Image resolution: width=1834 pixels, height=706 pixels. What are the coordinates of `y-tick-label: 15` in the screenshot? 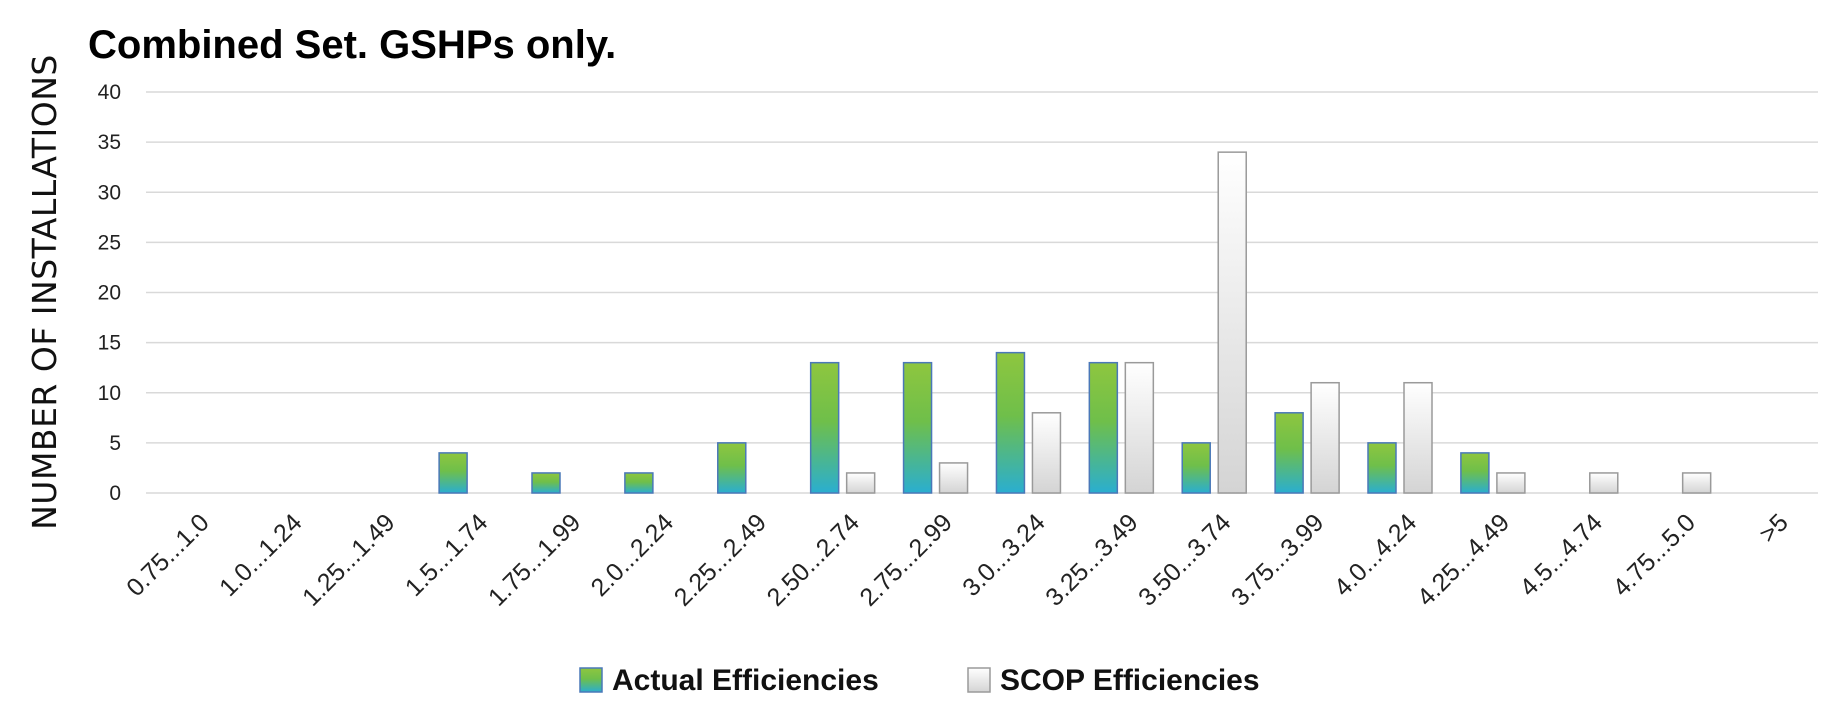 It's located at (109, 343).